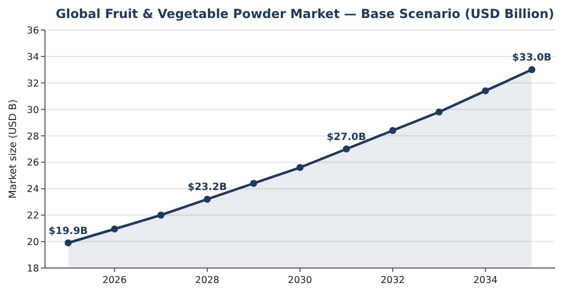  Describe the element at coordinates (532, 58) in the screenshot. I see `data-label: $33.0B` at that location.